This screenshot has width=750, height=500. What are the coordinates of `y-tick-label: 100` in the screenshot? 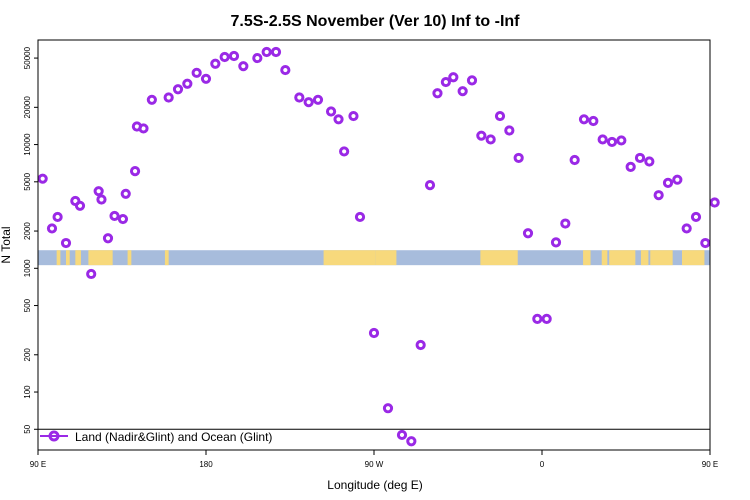 It's located at (27, 392).